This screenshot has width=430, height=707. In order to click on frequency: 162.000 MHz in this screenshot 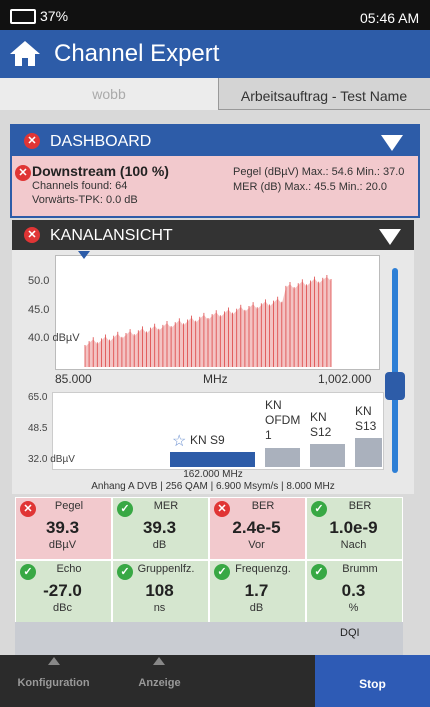, I will do `click(213, 474)`.